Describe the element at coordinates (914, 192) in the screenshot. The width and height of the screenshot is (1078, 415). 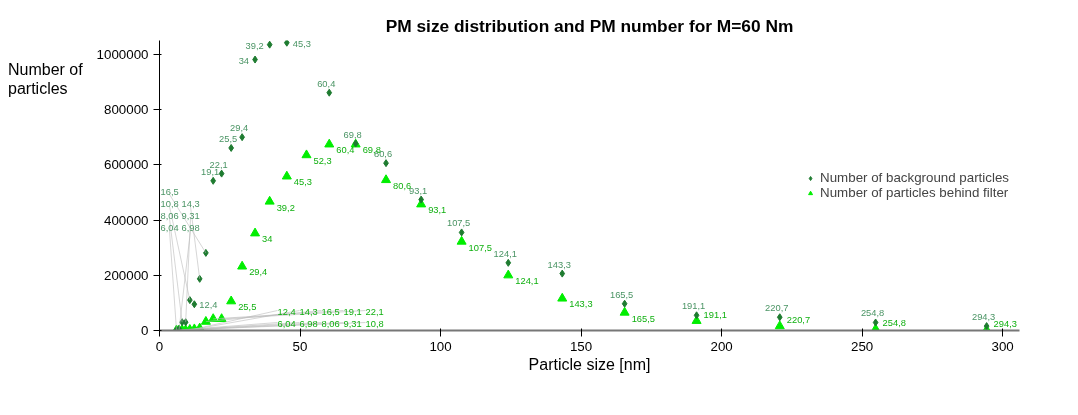
I see `legend-label: Number of particles behind filter` at that location.